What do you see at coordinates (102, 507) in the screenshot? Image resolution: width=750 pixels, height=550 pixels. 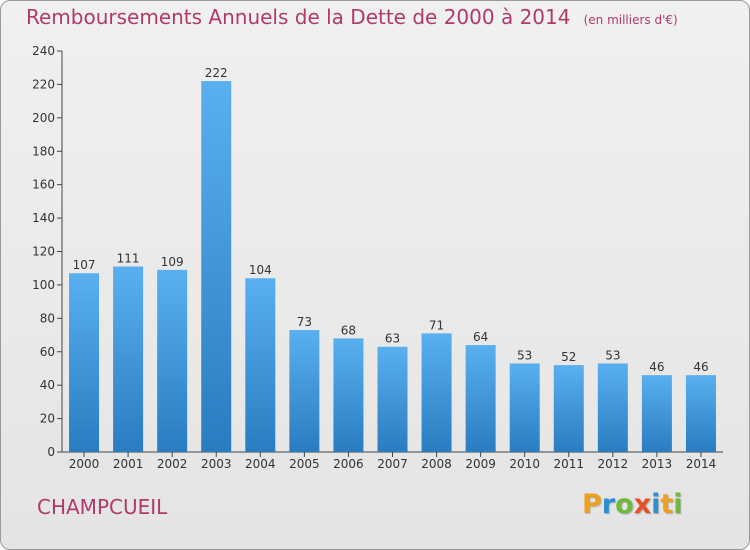 I see `place-name: CHAMPCUEIL` at bounding box center [102, 507].